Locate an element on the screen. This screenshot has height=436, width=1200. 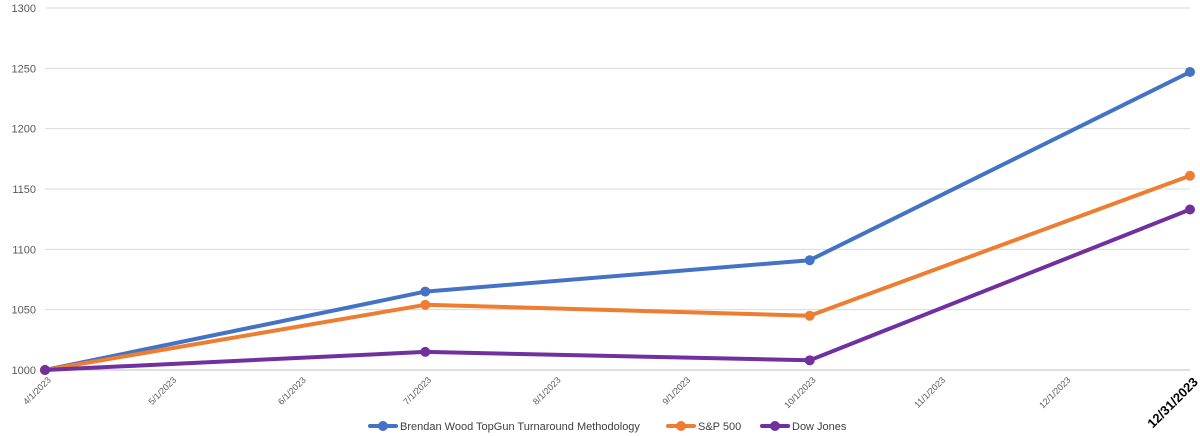
y-tick-label: 1200 is located at coordinates (24, 130).